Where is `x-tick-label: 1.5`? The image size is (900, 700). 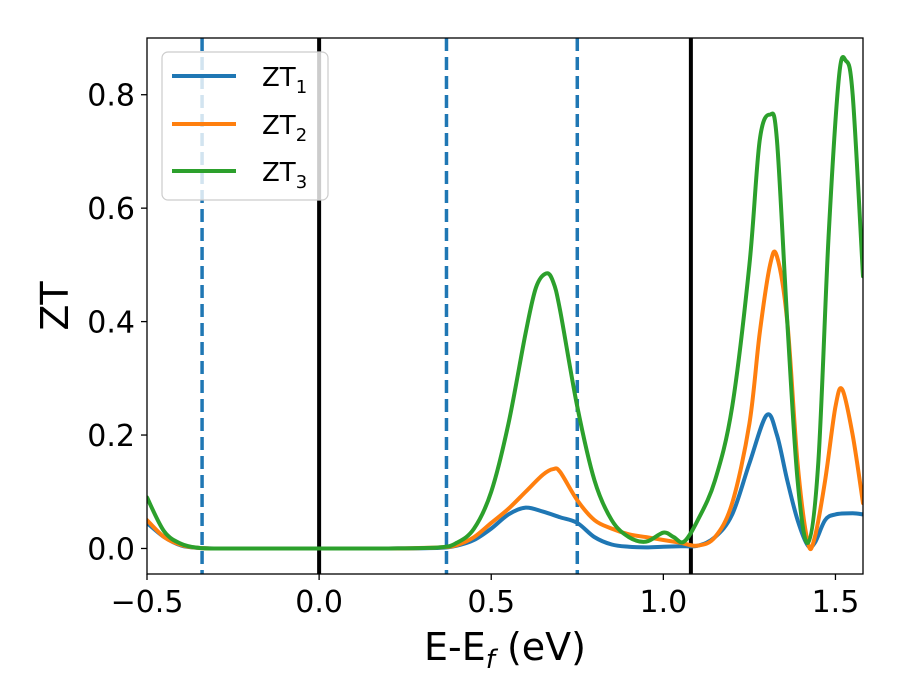 x-tick-label: 1.5 is located at coordinates (836, 602).